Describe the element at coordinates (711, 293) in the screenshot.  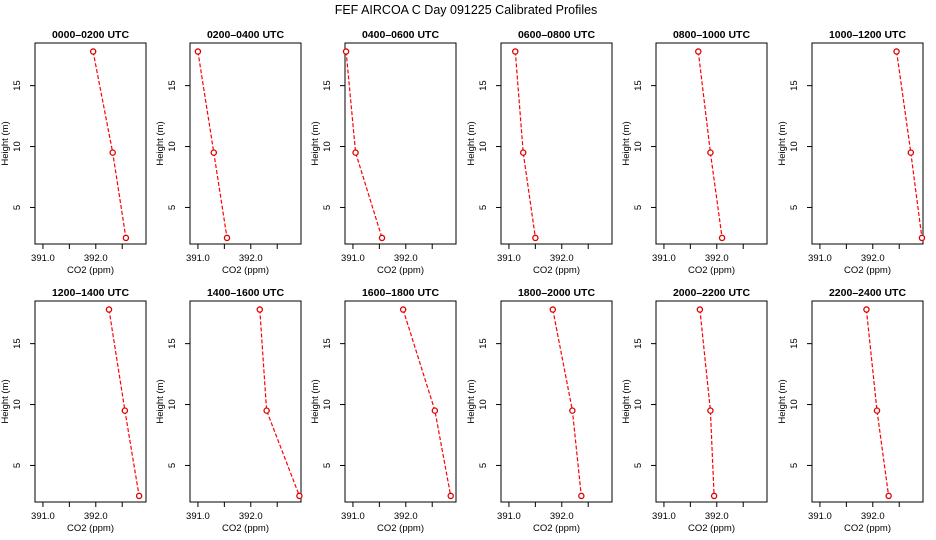
I see `panel-title: 2000–2200 UTC` at that location.